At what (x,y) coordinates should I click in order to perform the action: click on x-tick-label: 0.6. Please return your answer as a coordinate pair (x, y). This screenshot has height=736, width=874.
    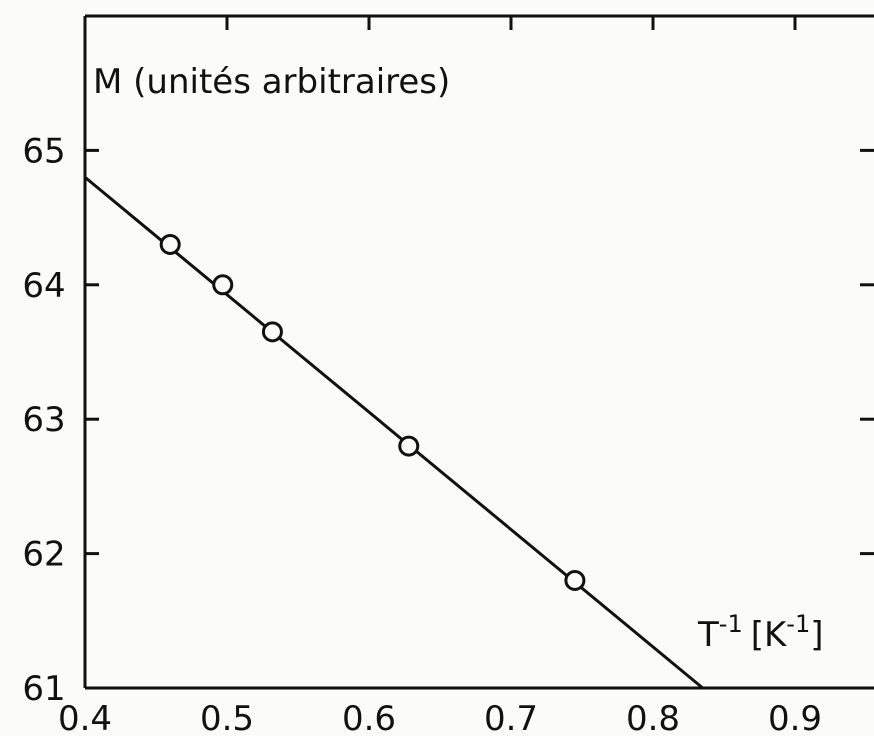
    Looking at the image, I should click on (369, 717).